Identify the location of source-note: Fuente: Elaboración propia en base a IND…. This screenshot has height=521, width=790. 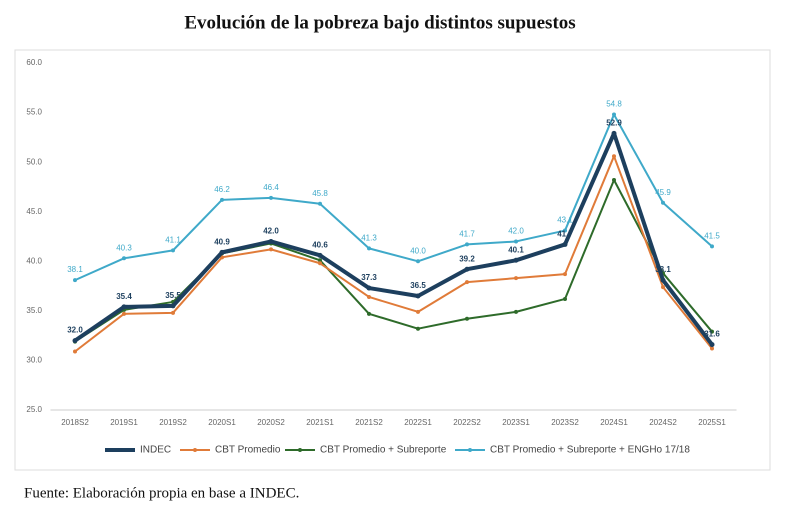
(161, 493).